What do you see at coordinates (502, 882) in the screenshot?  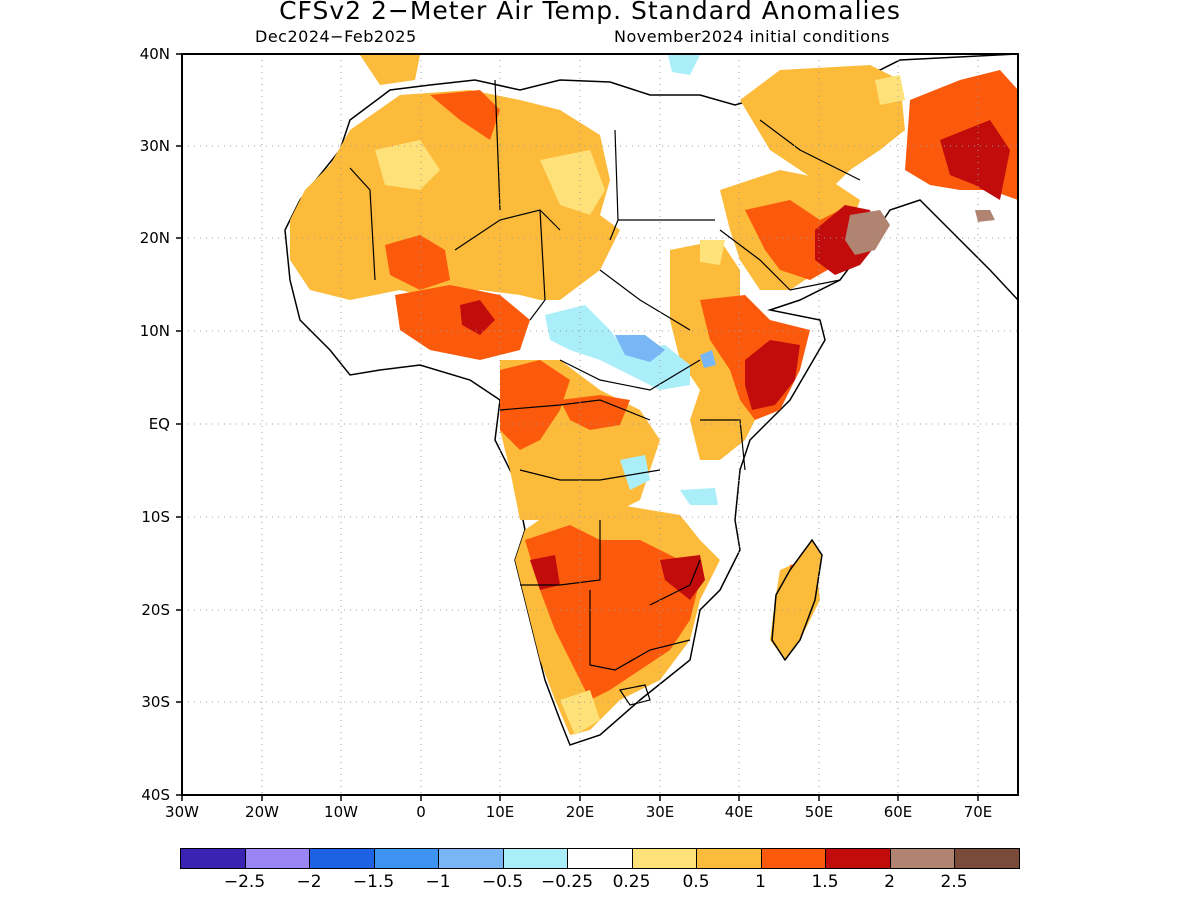 I see `colorbar-label: −0.5` at bounding box center [502, 882].